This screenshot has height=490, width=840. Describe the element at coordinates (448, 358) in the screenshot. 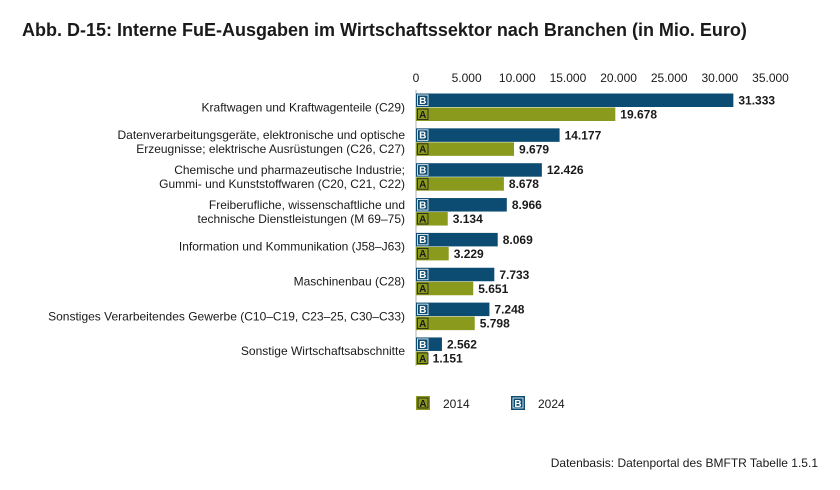

I see `value-label-2014: 1.151` at that location.